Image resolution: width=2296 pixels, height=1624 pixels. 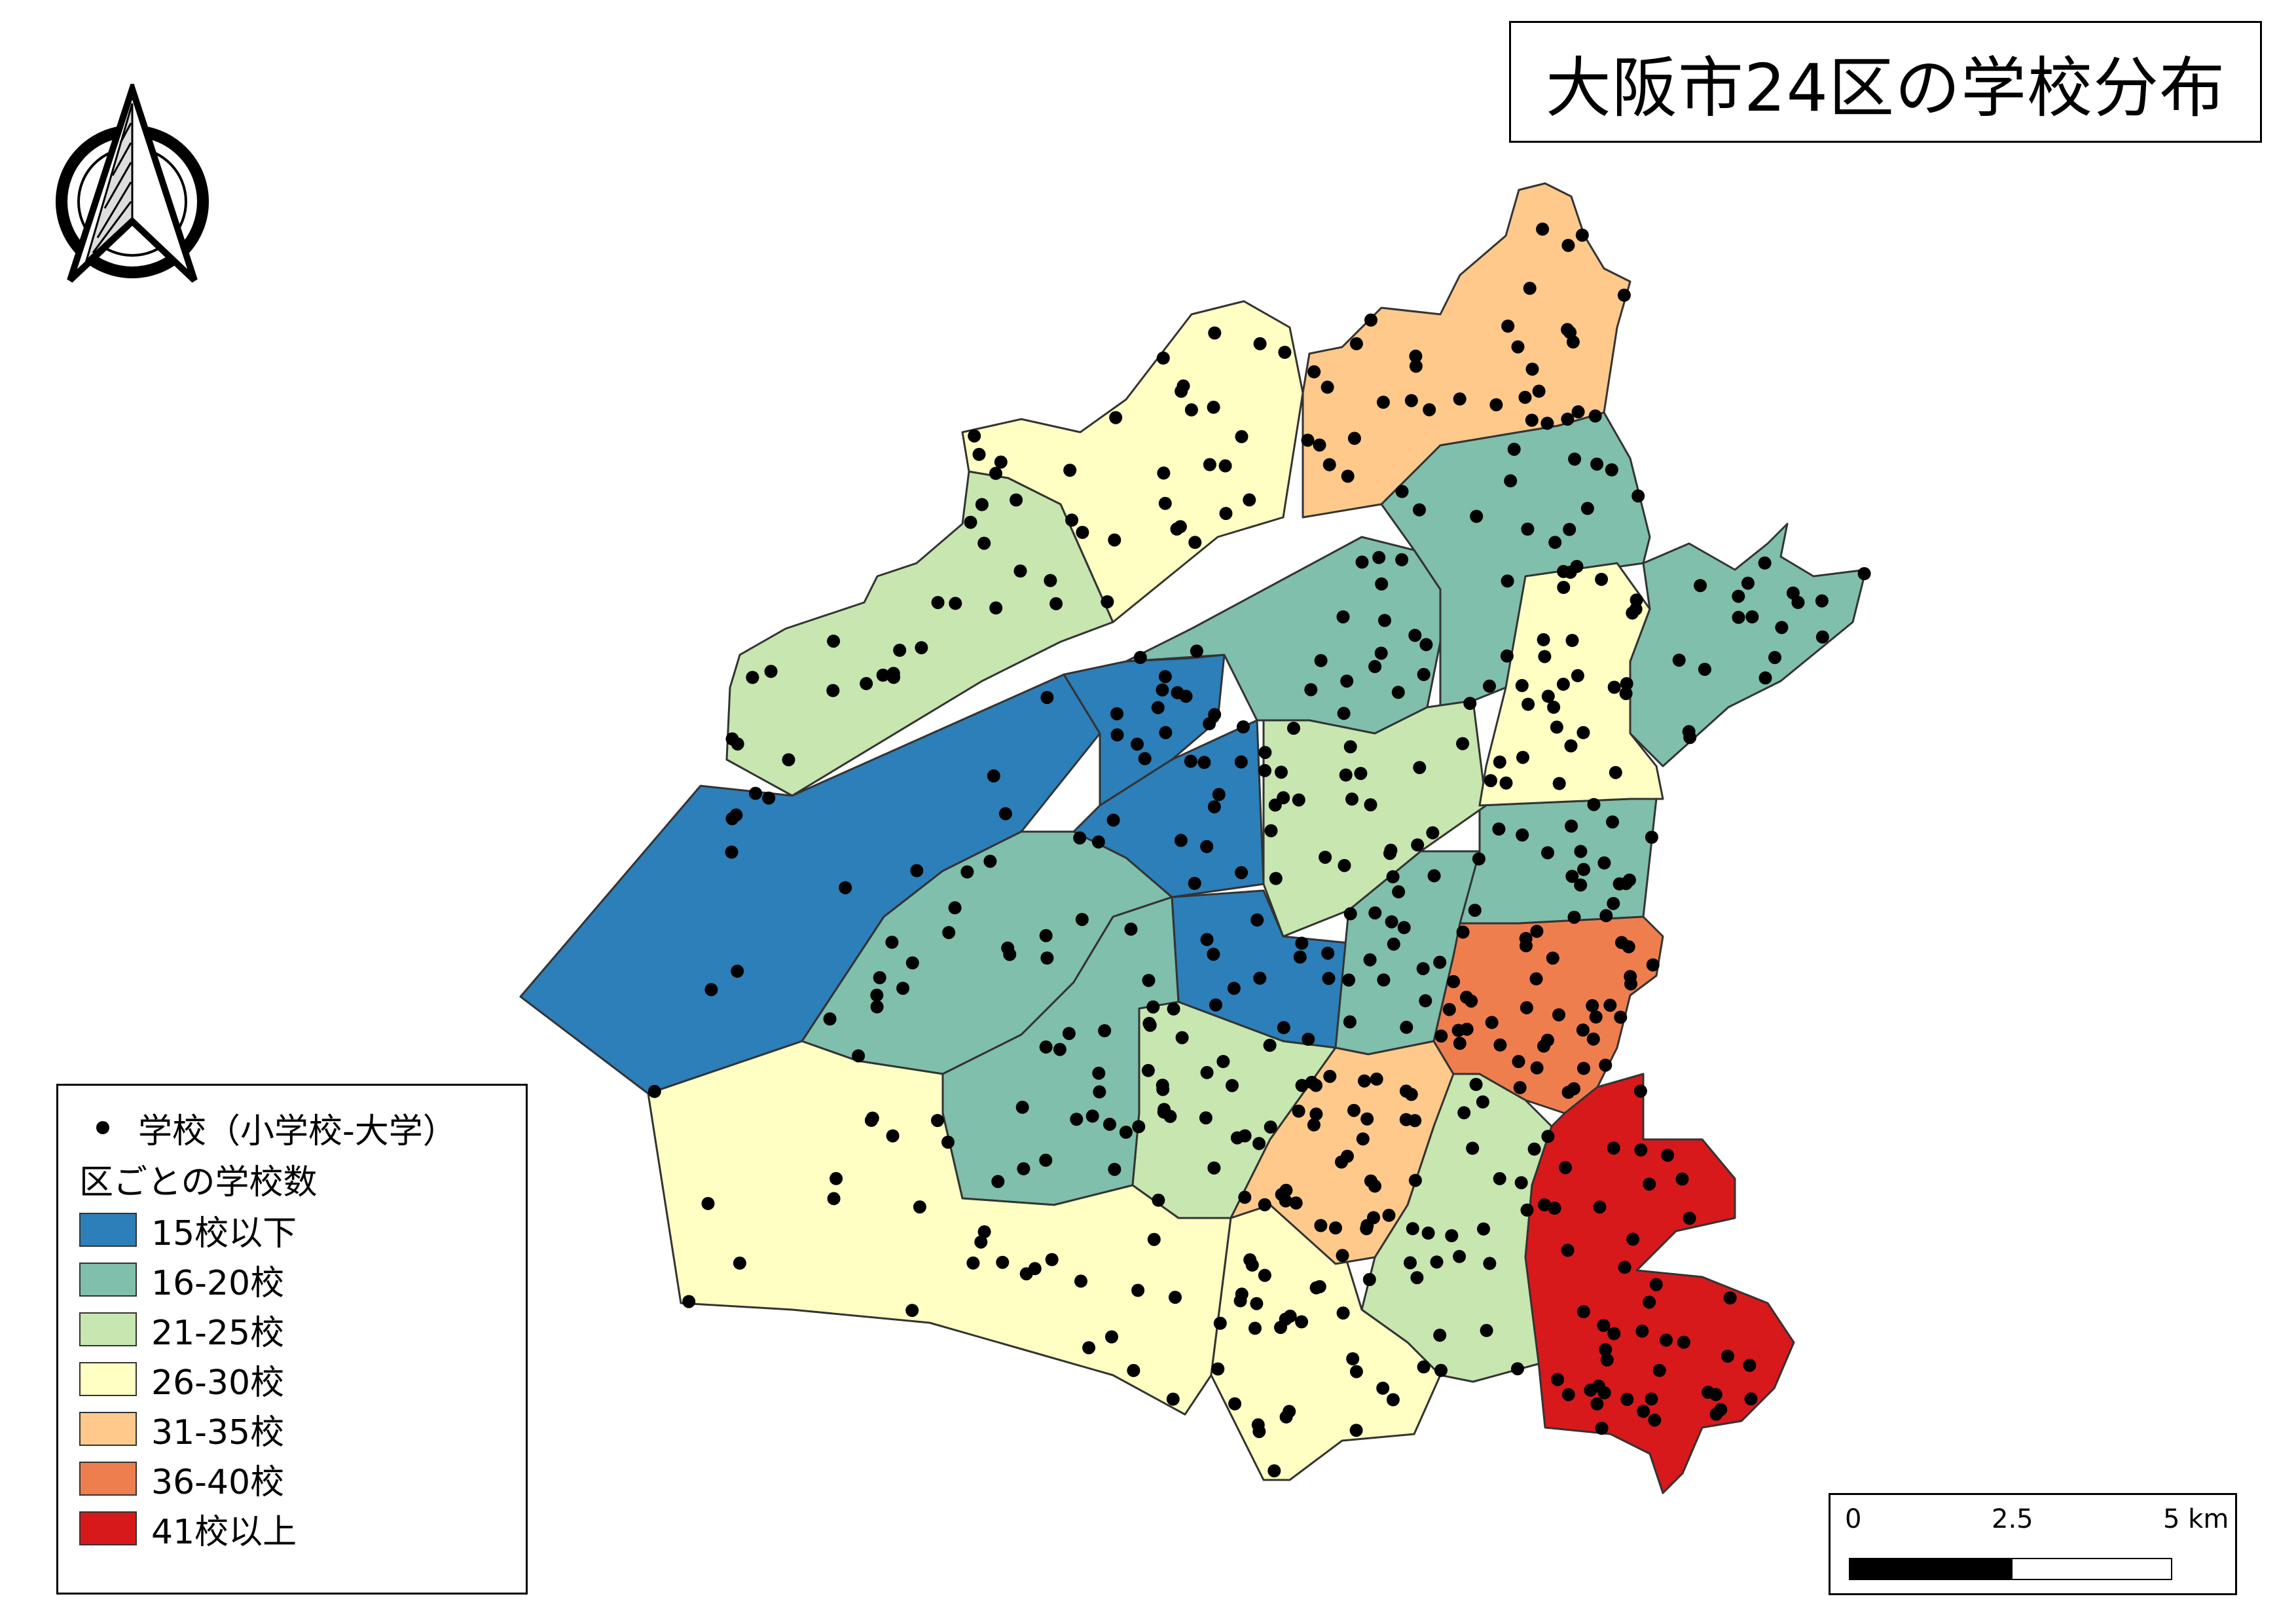 I want to click on legend-class-label: 15校以下, so click(x=224, y=1233).